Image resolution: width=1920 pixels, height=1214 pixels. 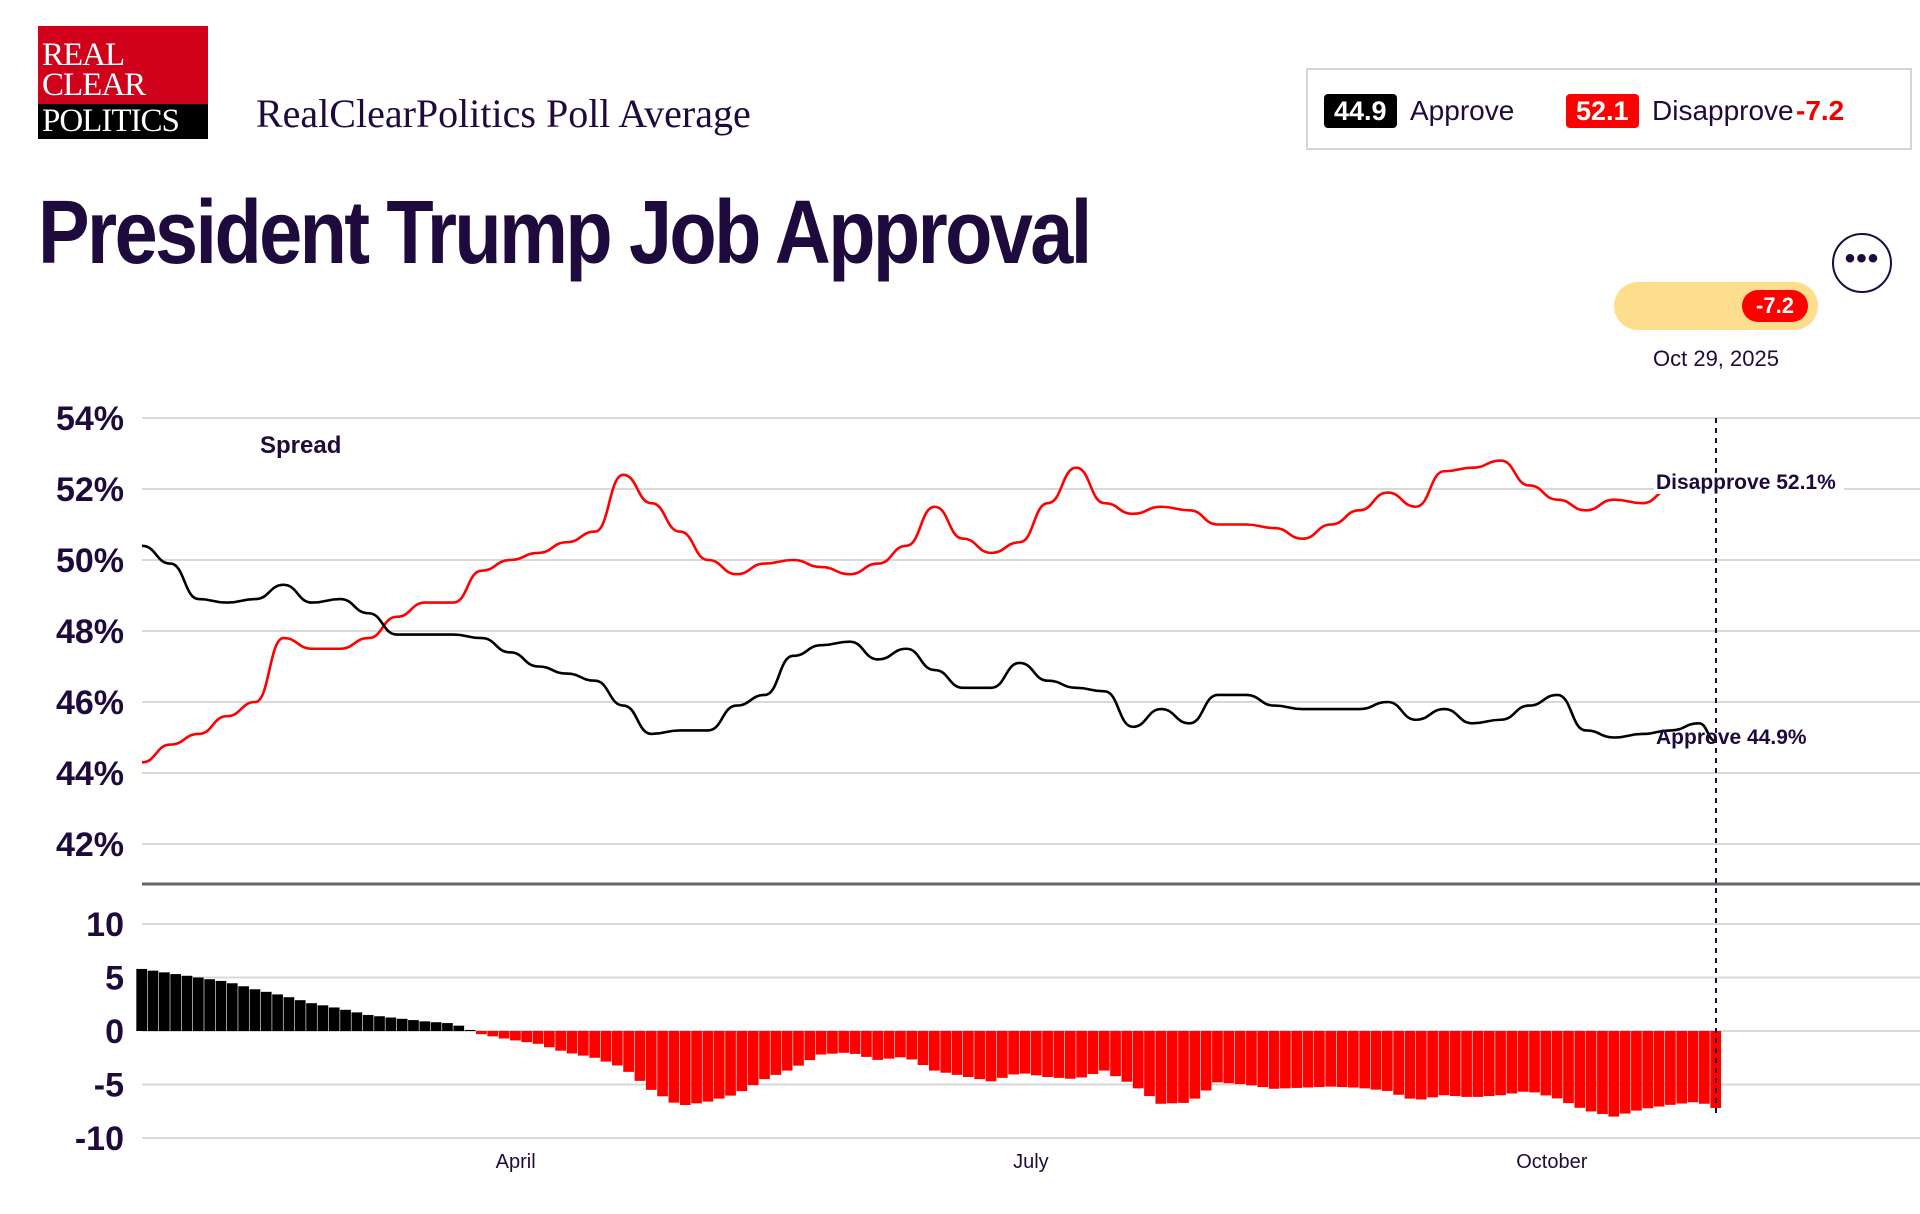 What do you see at coordinates (90, 632) in the screenshot?
I see `main-y-axis: 54% 52% 50% 48% 46% 44% 42%` at bounding box center [90, 632].